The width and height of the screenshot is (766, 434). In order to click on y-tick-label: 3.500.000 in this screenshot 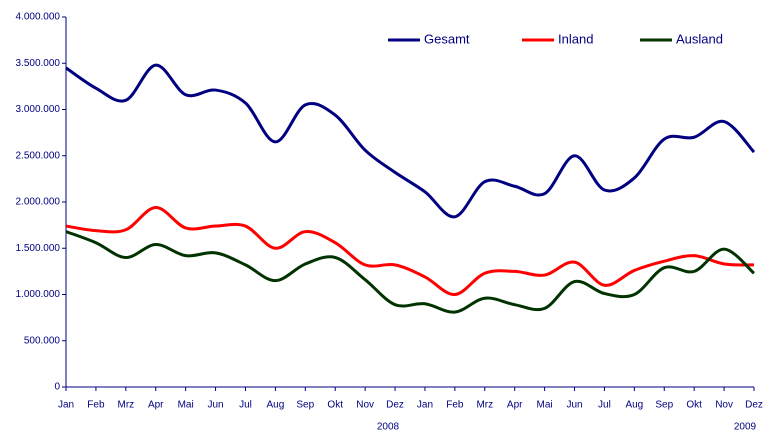, I will do `click(38, 63)`.